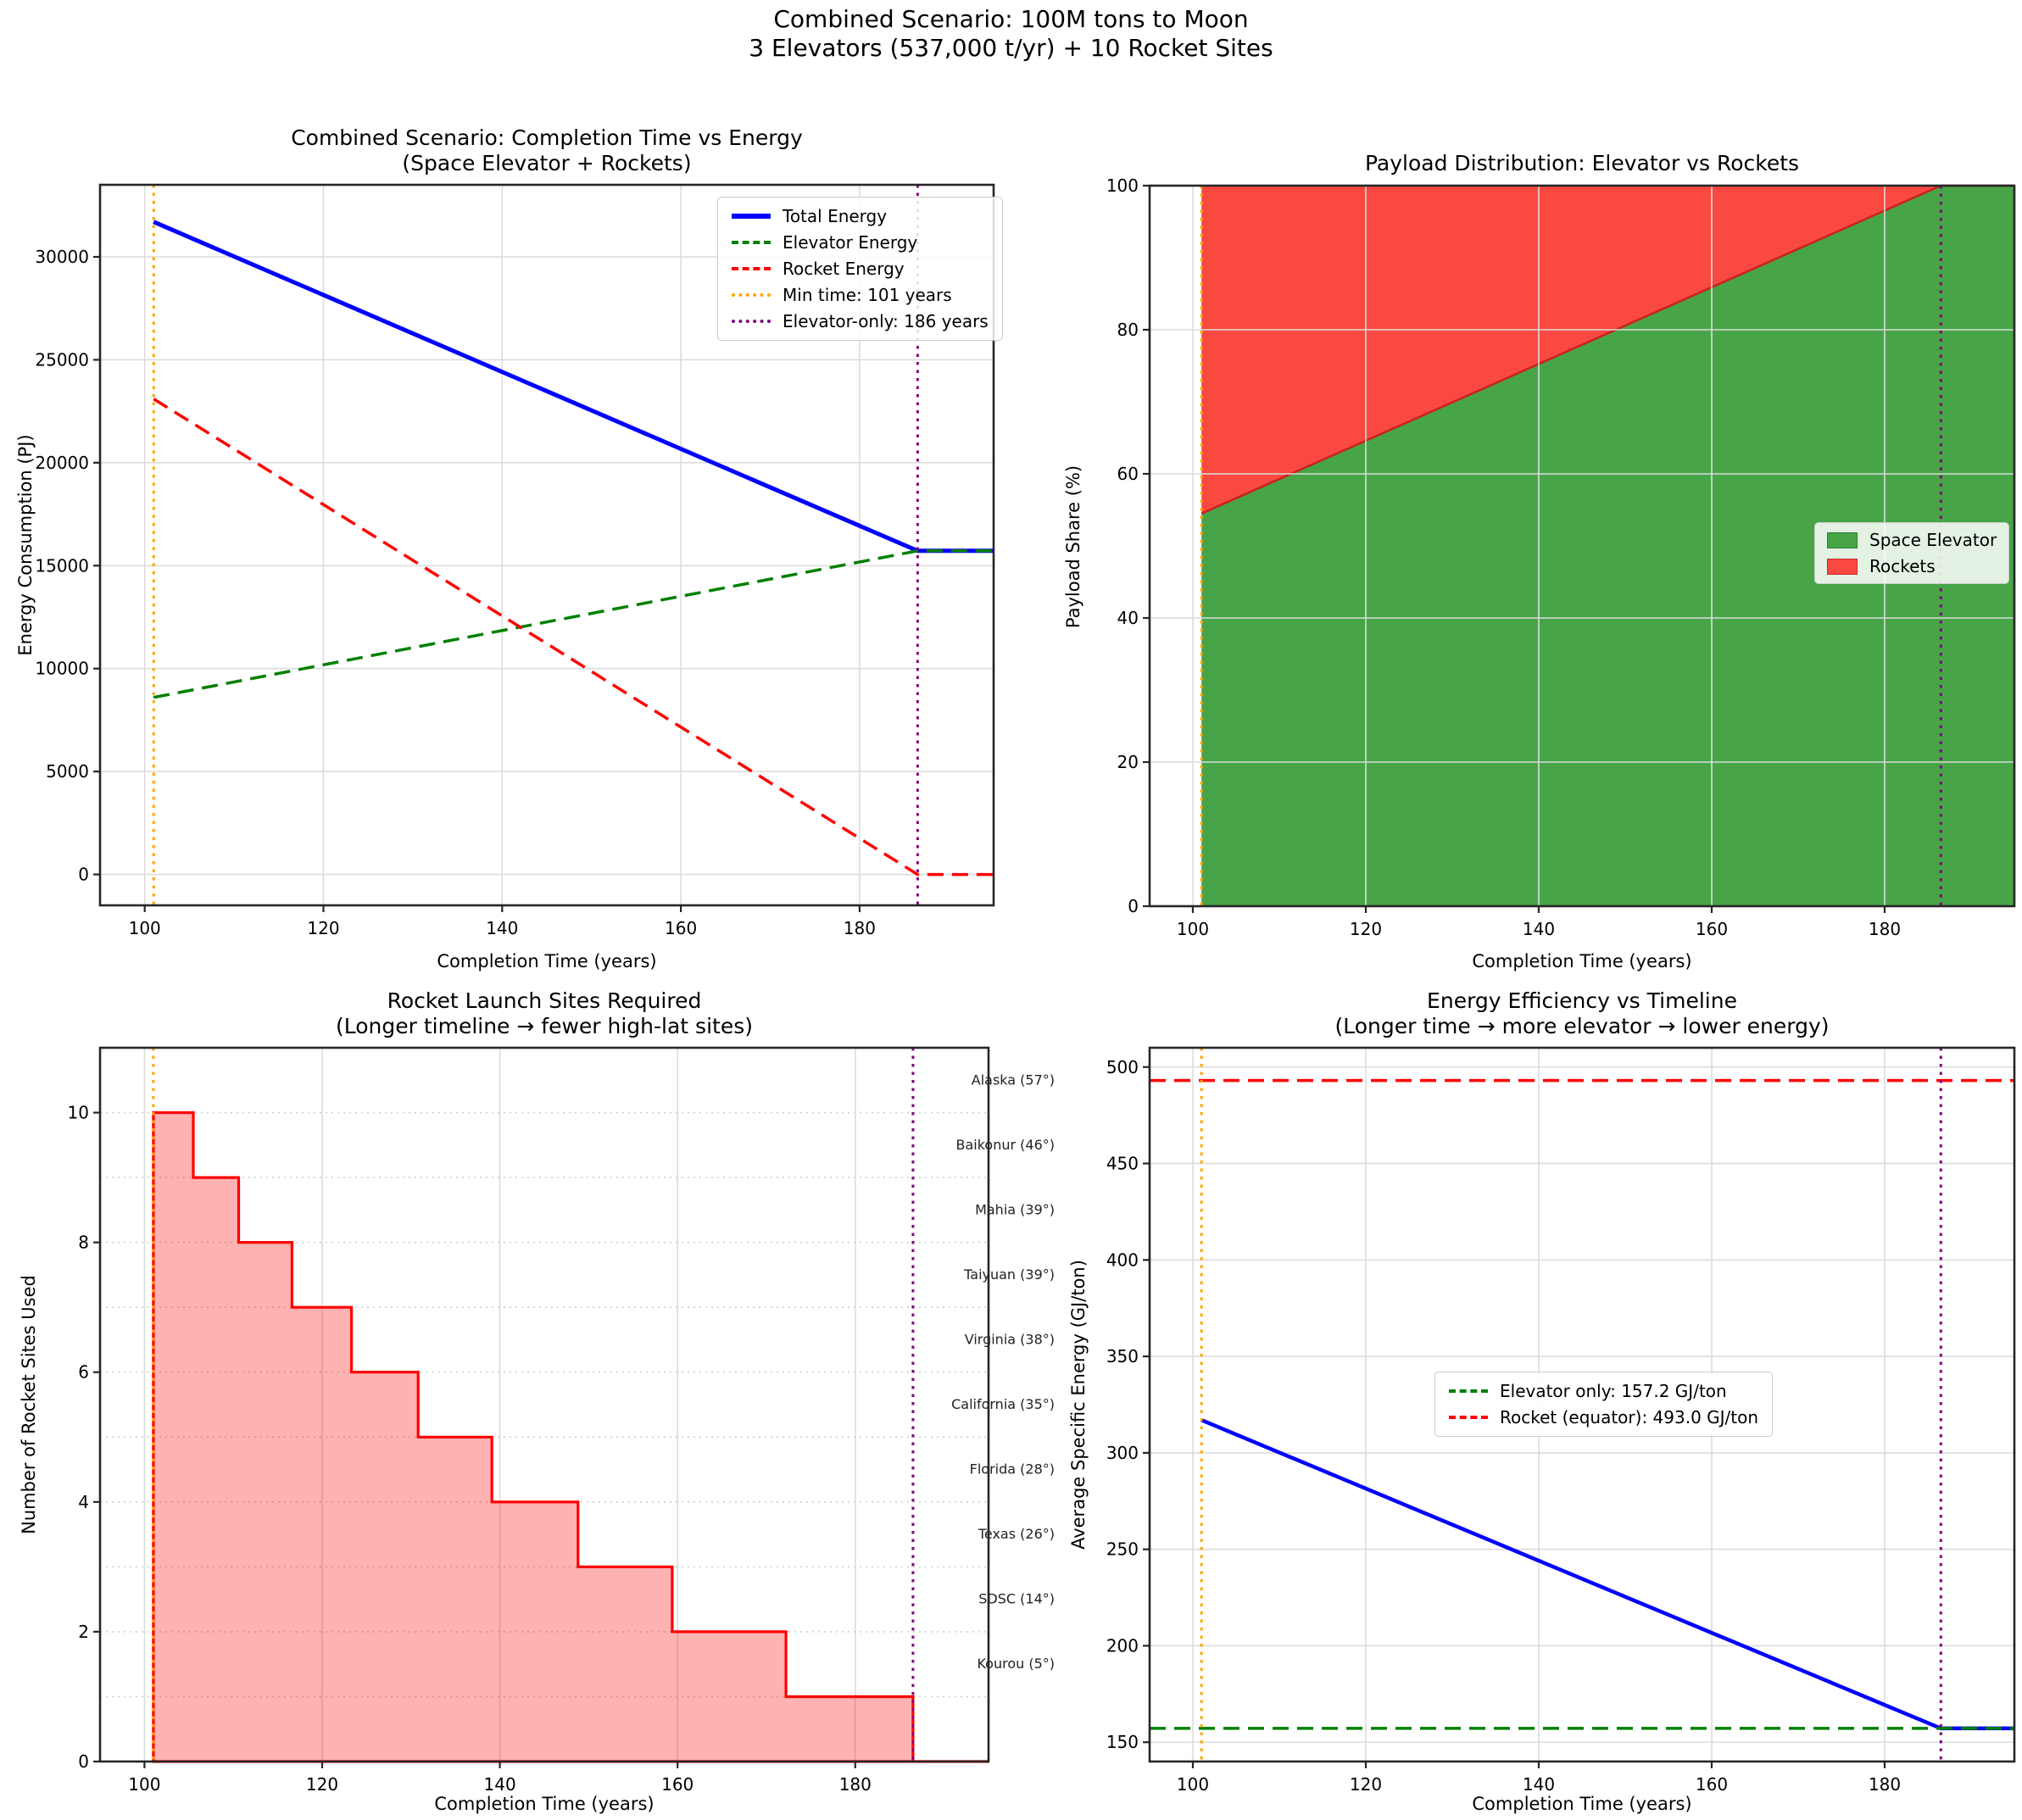 The width and height of the screenshot is (2022, 1820). I want to click on y-tick-label: 6, so click(83, 1372).